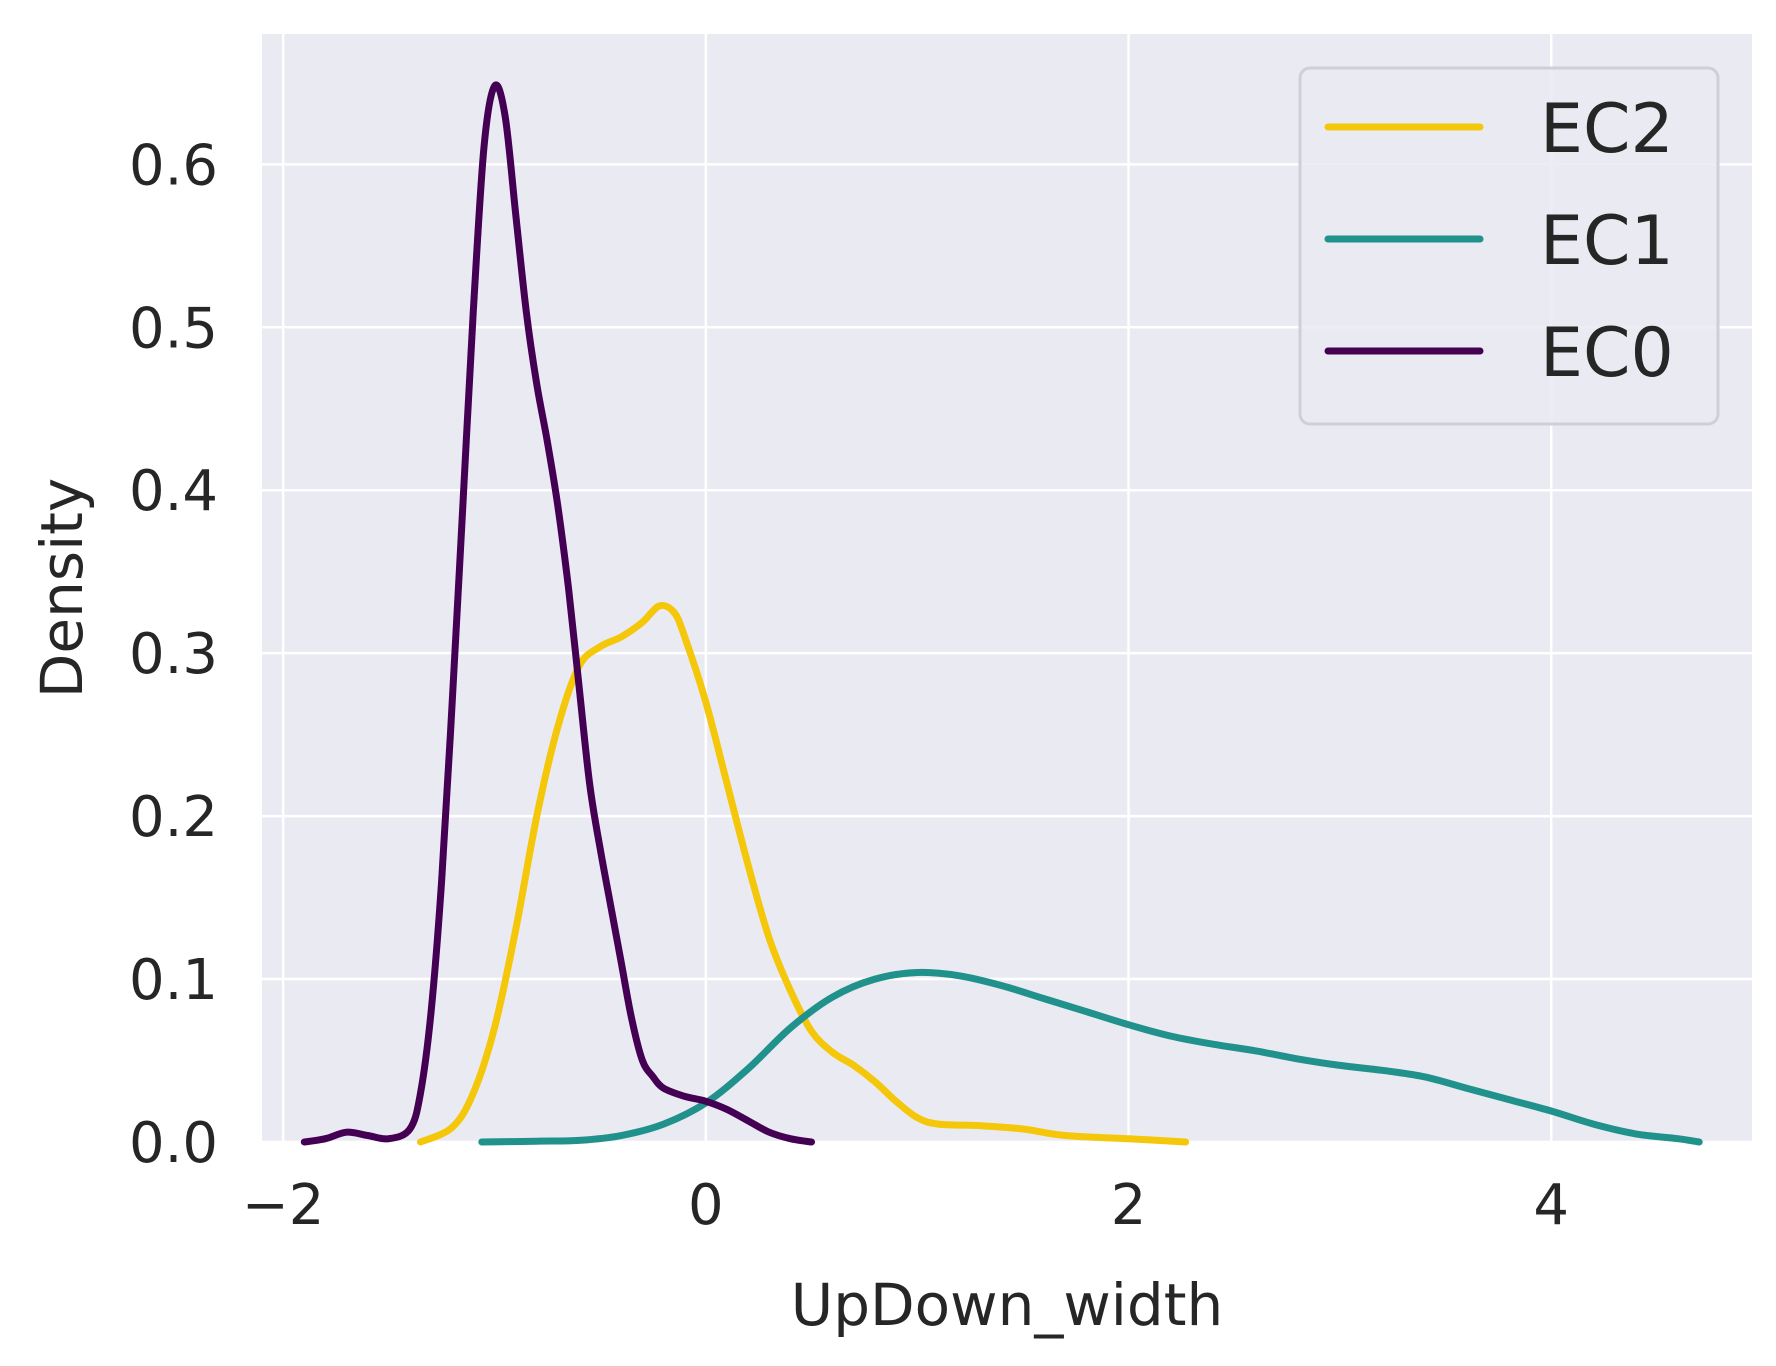 This screenshot has height=1366, width=1776. I want to click on y-tick-label: 0.0, so click(173, 1143).